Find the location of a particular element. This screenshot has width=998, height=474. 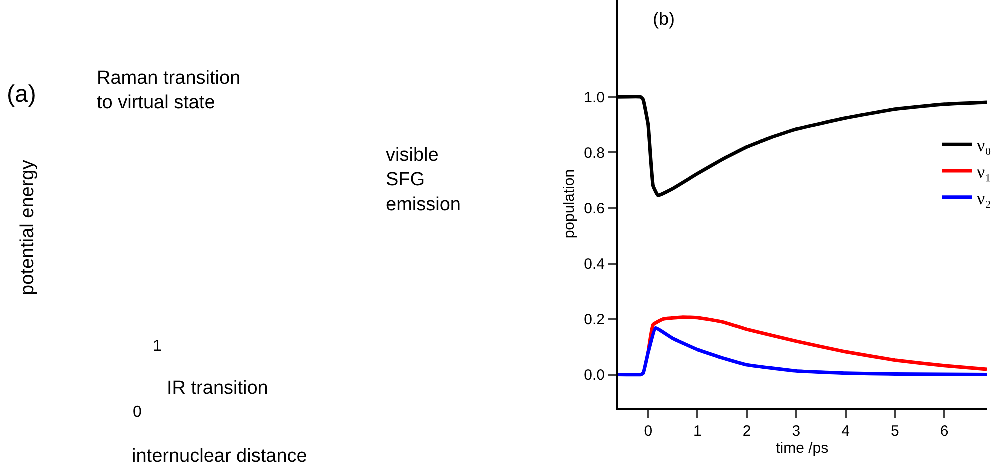

text: internuclear distance is located at coordinates (220, 456).